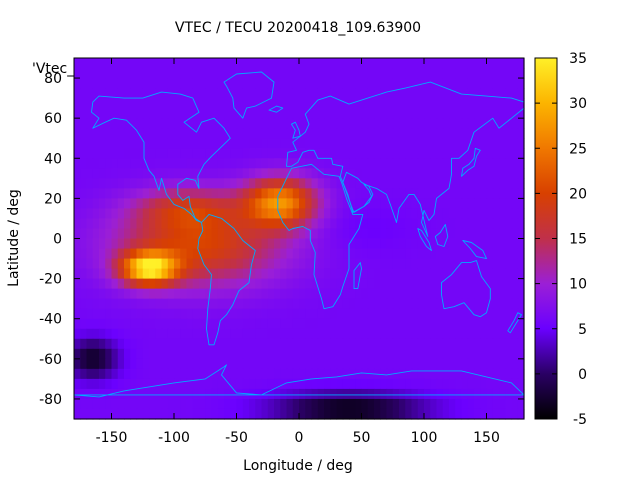 The height and width of the screenshot is (480, 640). I want to click on colorbar-tick-label: -5, so click(580, 420).